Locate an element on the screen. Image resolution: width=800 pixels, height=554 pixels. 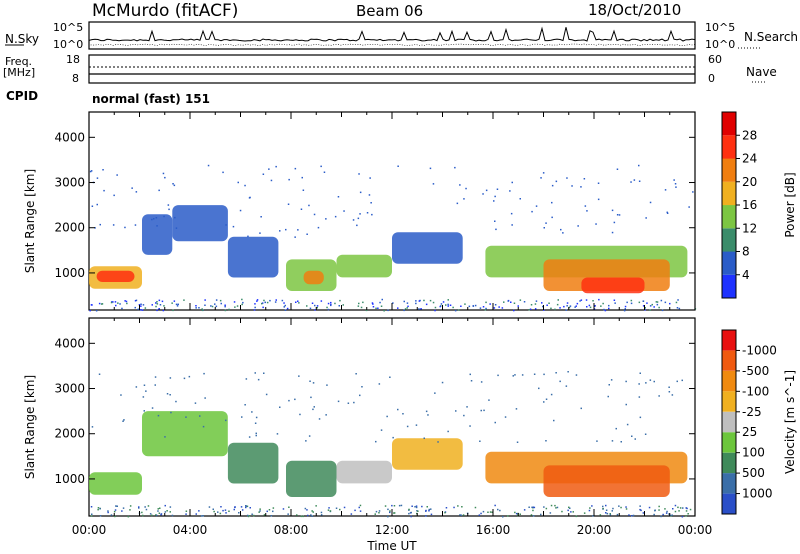
velocity-y-axis-label: Slant Range [km] is located at coordinates (30, 427).